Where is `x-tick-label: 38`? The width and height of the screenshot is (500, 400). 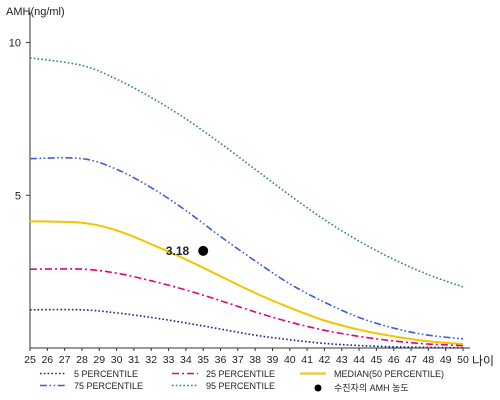 x-tick-label: 38 is located at coordinates (255, 360).